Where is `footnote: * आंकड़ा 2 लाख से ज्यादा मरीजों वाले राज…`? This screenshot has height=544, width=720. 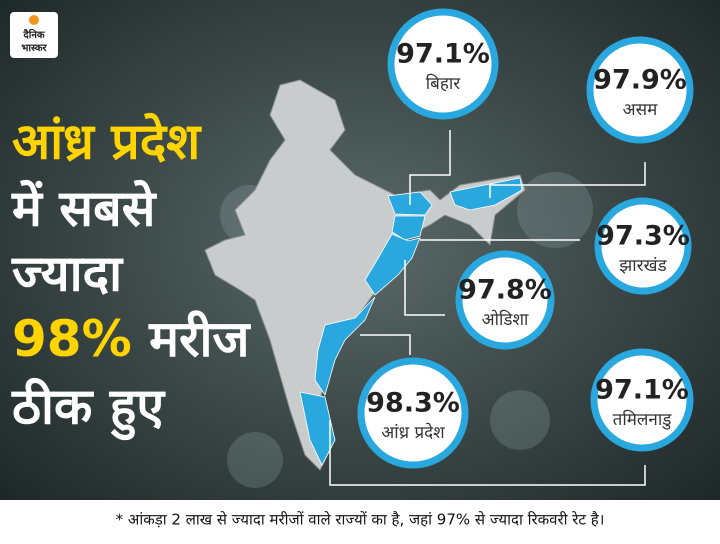 footnote: * आंकड़ा 2 लाख से ज्यादा मरीजों वाले राज… is located at coordinates (360, 520).